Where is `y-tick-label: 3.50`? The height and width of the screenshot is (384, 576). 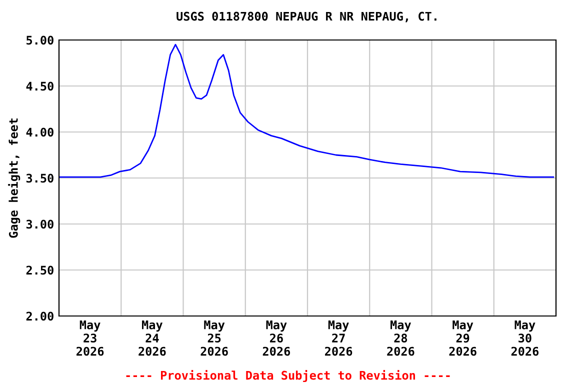
y-tick-label: 3.50 is located at coordinates (40, 178).